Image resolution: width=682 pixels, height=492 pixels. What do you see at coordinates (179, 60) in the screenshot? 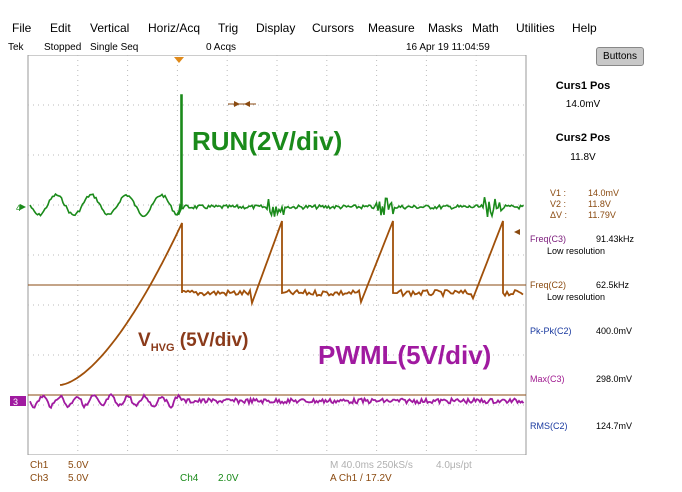
I see `trigger-position-marker` at bounding box center [179, 60].